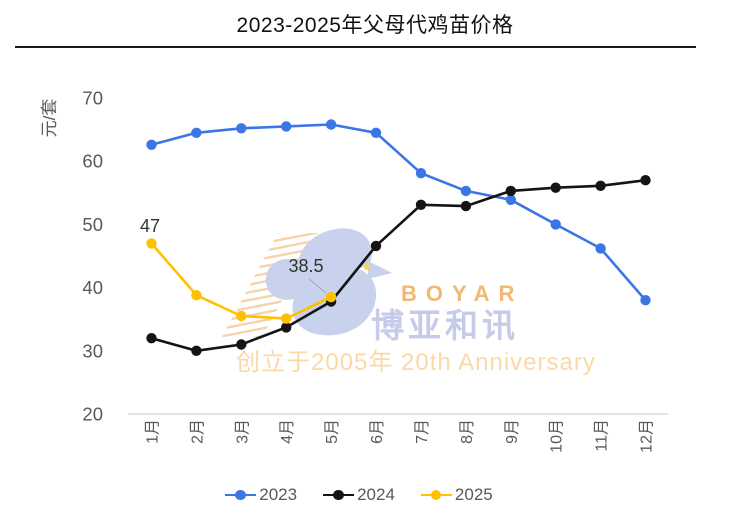 The width and height of the screenshot is (750, 527). Describe the element at coordinates (196, 350) in the screenshot. I see `data-point-2024-2月` at that location.